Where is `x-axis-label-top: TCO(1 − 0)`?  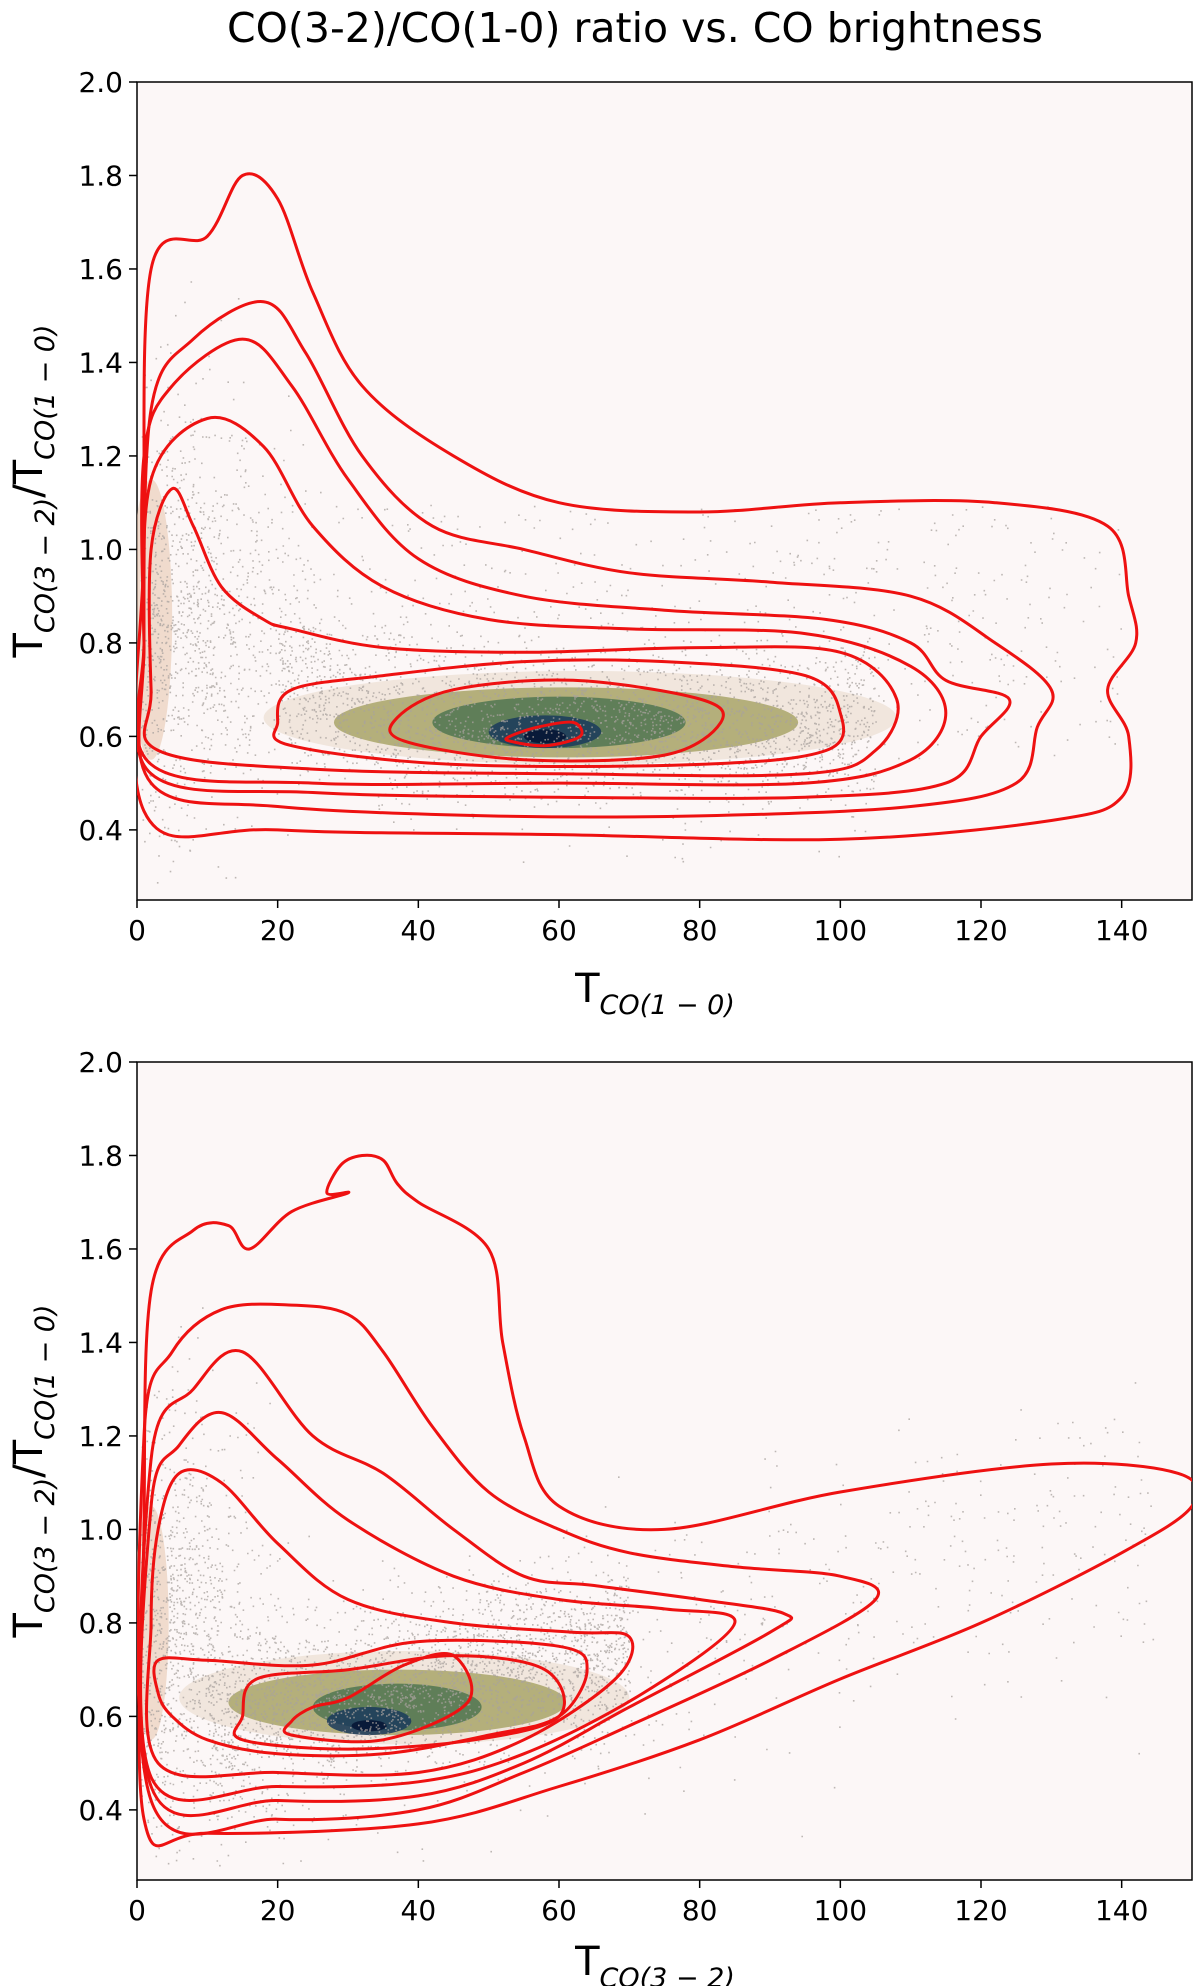 x-axis-label-top: TCO(1 − 0) is located at coordinates (654, 993).